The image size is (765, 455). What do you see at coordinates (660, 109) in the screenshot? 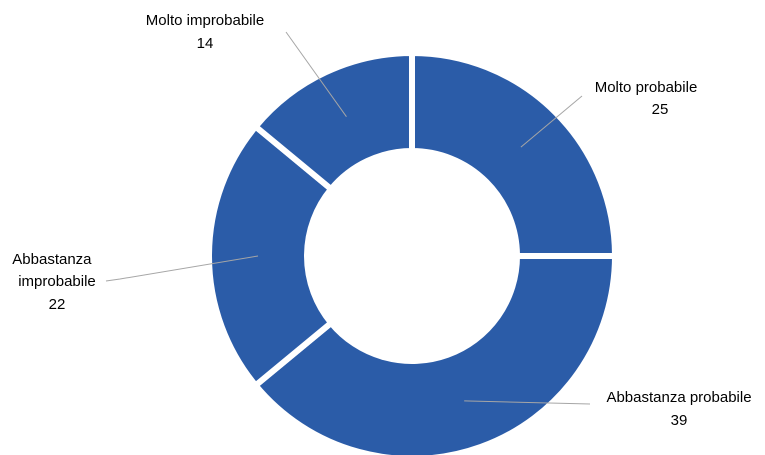
I see `slice-value-molto-probabile: 25` at bounding box center [660, 109].